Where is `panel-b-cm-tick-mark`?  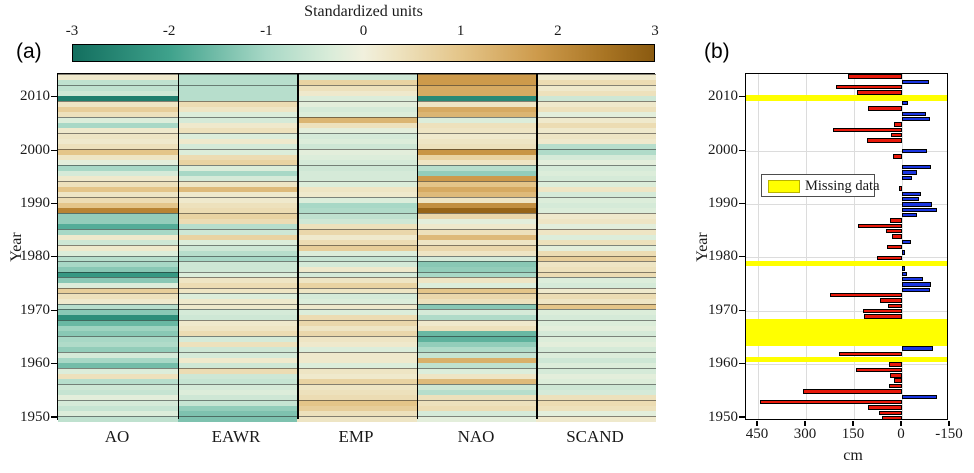 panel-b-cm-tick-mark is located at coordinates (853, 423).